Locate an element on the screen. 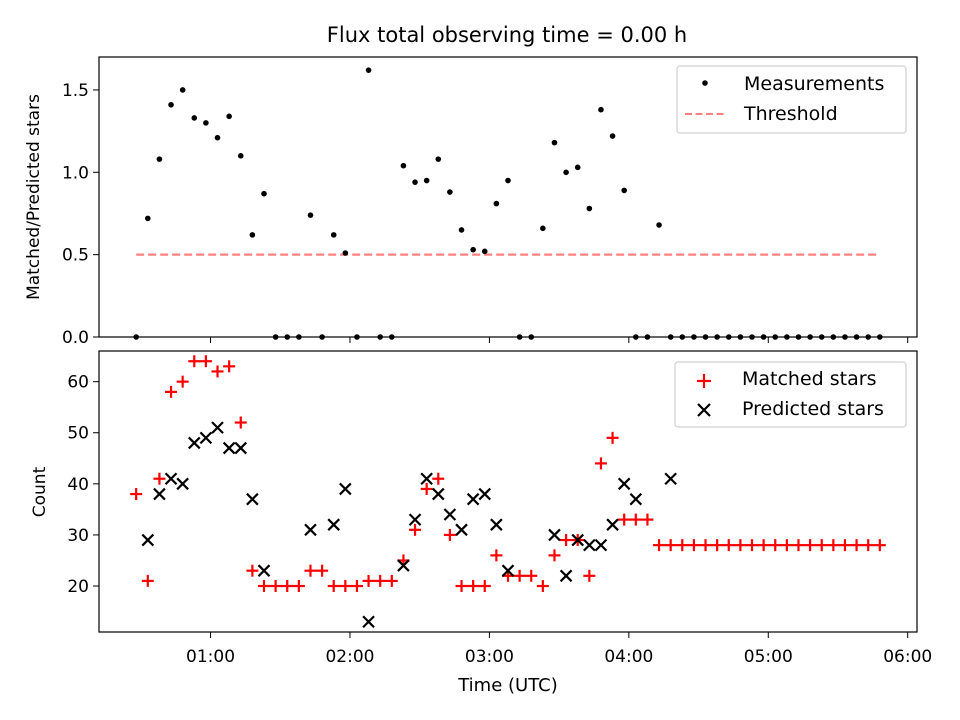 The image size is (960, 720). count-y-tick-label: 30 is located at coordinates (78, 536).